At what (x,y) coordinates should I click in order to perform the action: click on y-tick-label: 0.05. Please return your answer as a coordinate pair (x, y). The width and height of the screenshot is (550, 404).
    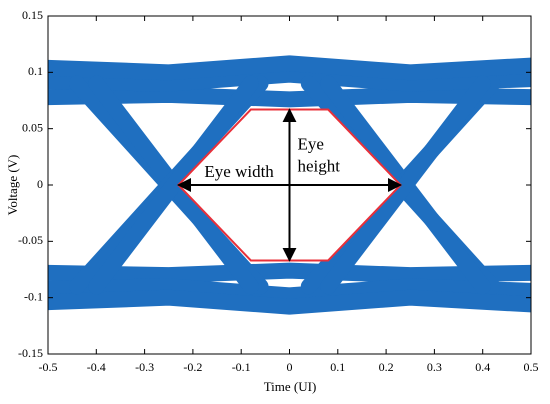
    Looking at the image, I should click on (32, 127).